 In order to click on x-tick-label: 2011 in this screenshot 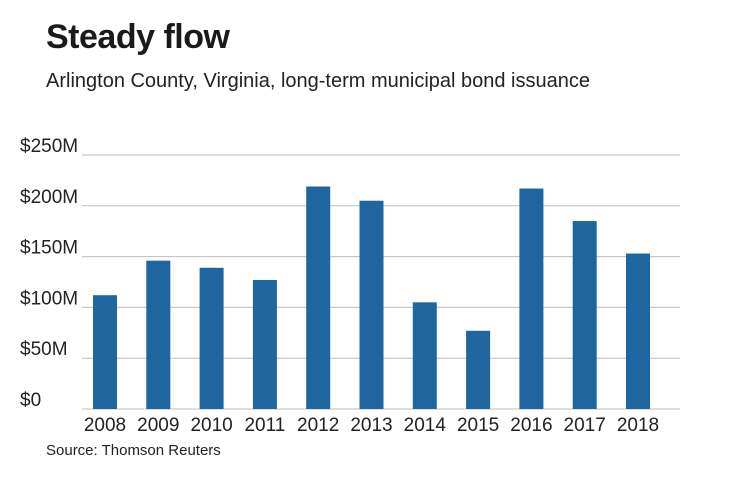, I will do `click(264, 425)`.